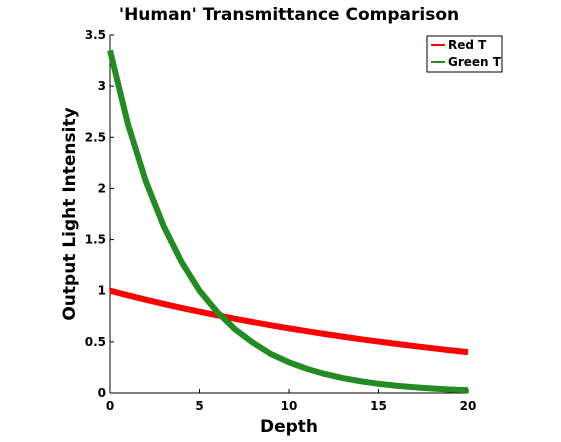  I want to click on y-tick-label: 3, so click(102, 86).